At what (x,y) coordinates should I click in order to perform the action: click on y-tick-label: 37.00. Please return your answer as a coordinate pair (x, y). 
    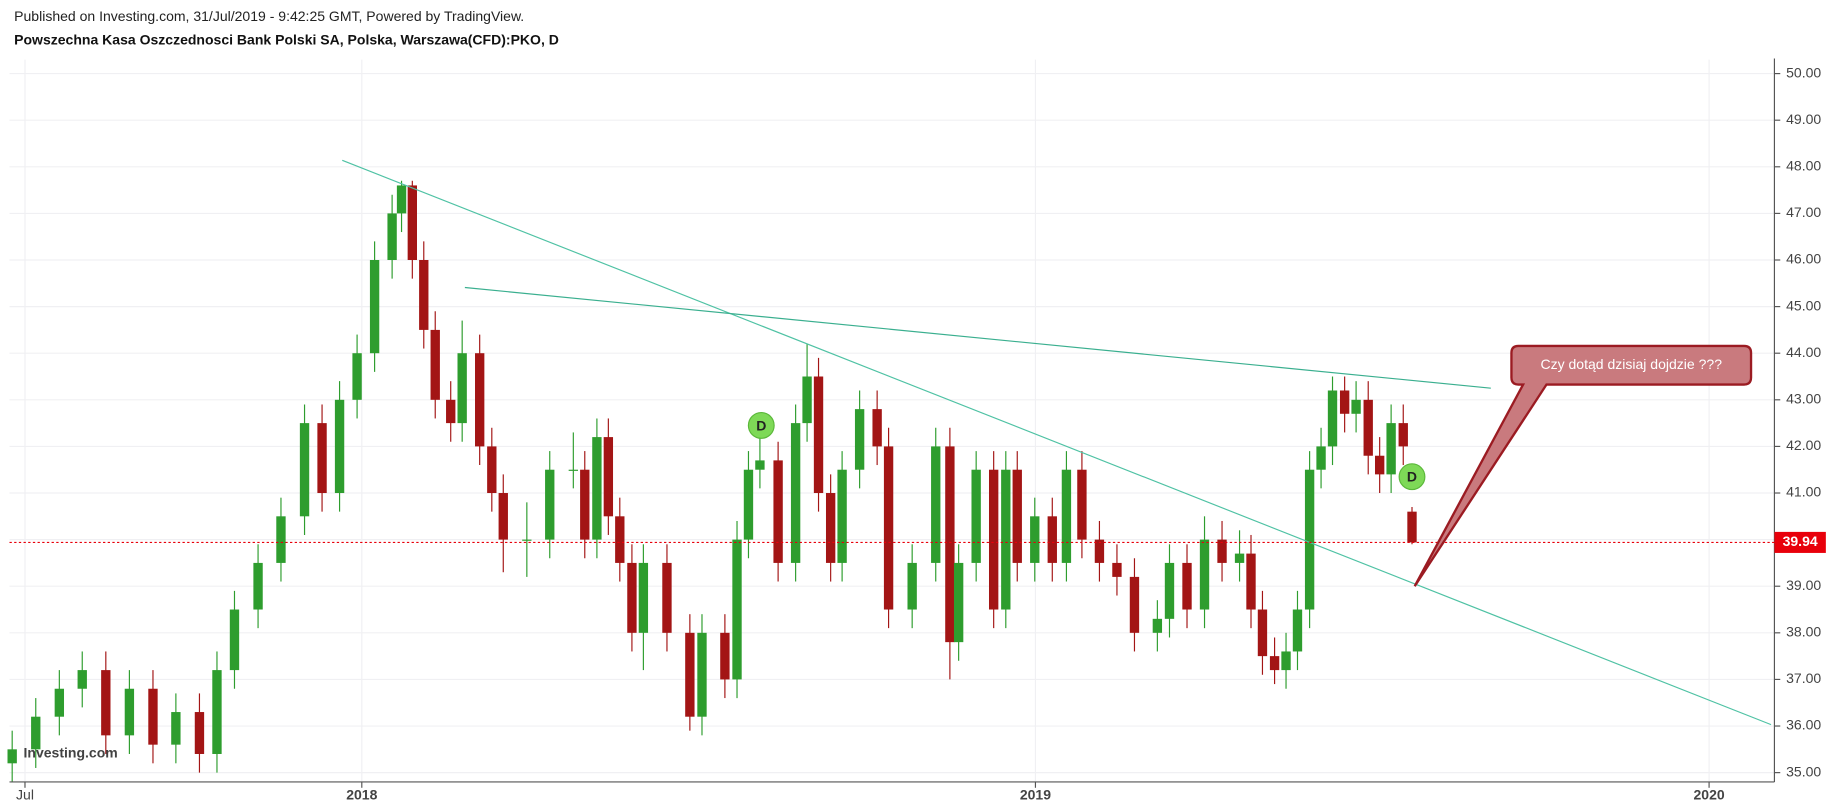
    Looking at the image, I should click on (1803, 678).